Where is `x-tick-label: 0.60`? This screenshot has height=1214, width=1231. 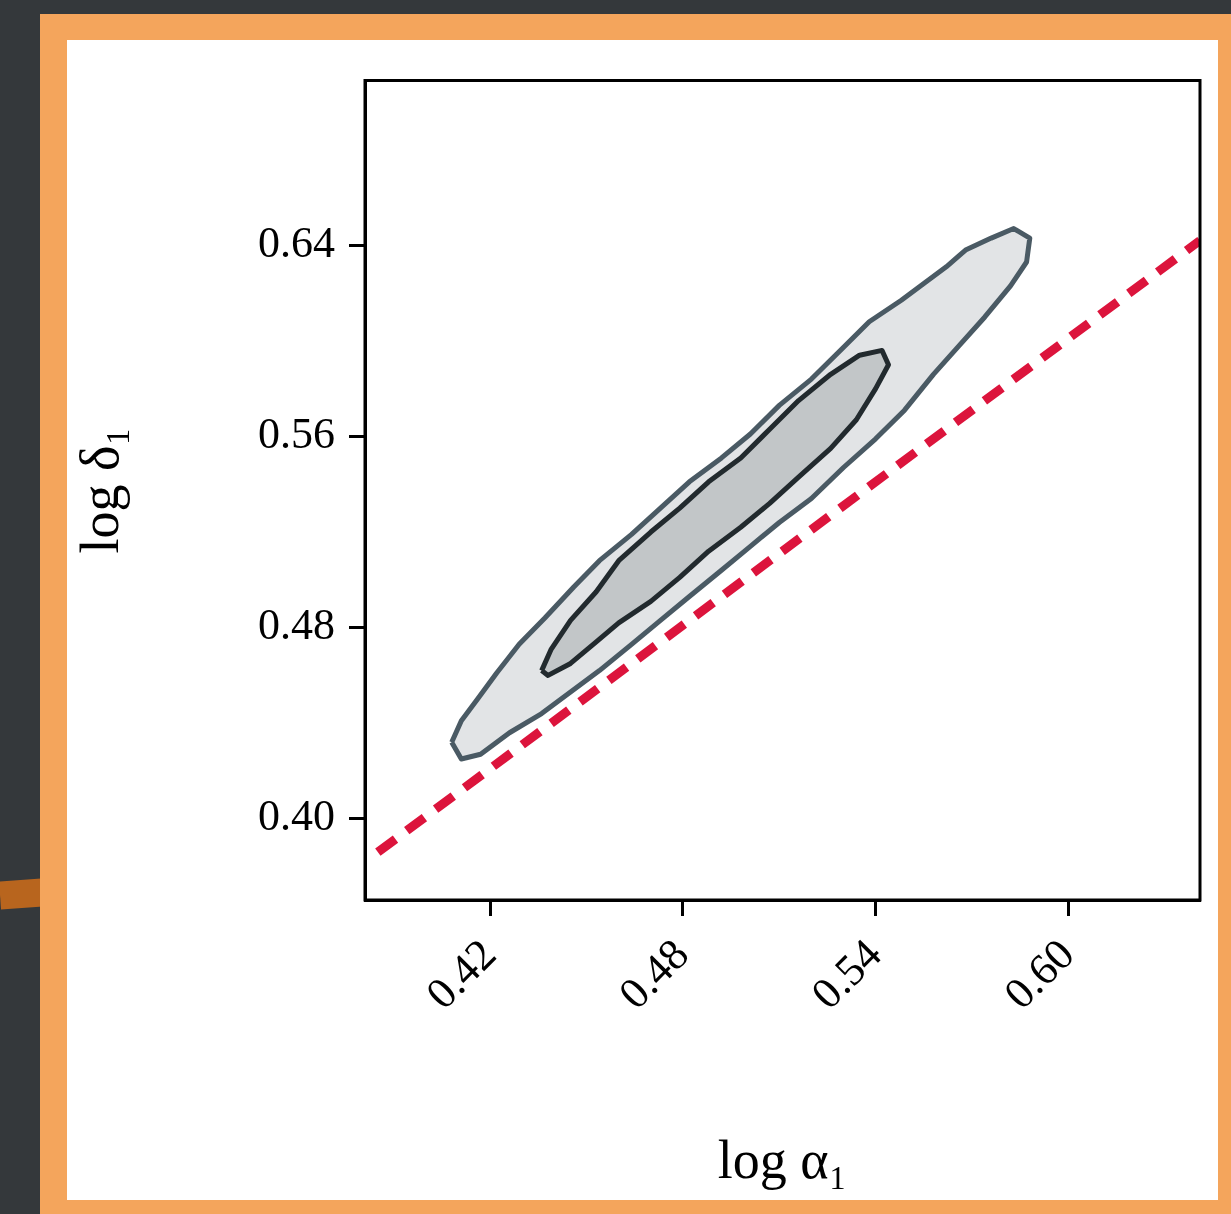 x-tick-label: 0.60 is located at coordinates (1039, 974).